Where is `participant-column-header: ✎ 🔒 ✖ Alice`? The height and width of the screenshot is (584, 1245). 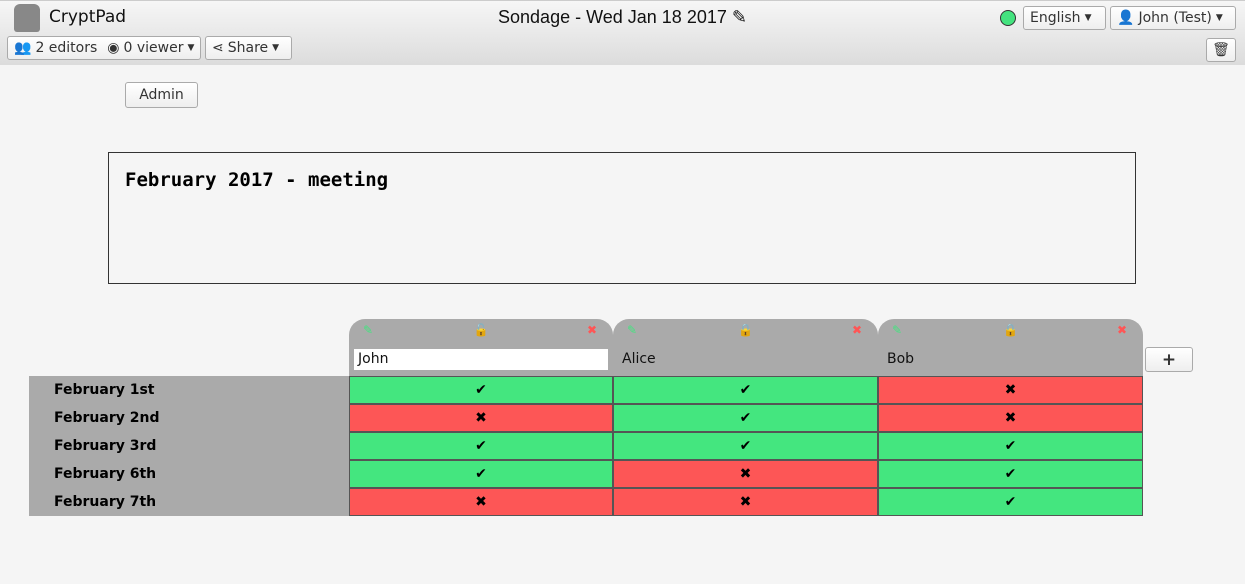 participant-column-header: ✎ 🔒 ✖ Alice is located at coordinates (745, 347).